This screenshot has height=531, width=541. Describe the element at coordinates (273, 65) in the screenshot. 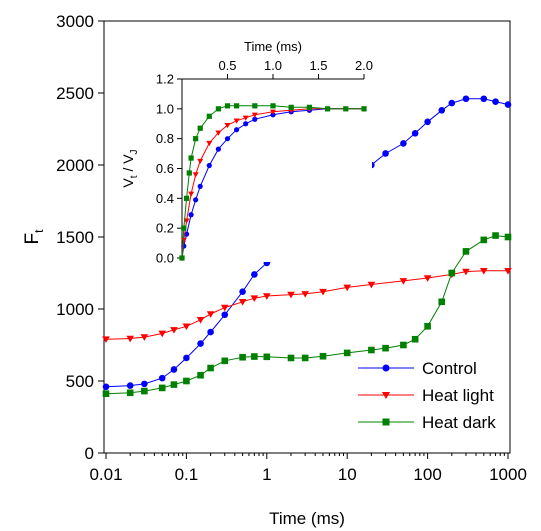

I see `inset-x-tick-label: 1.0` at that location.